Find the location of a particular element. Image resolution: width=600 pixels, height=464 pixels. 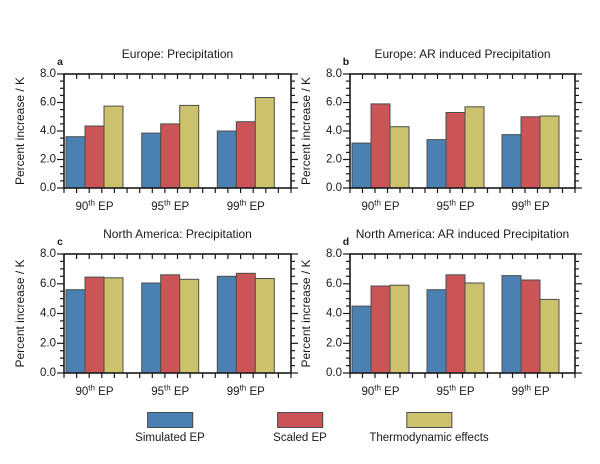

panel-title: North America: Precipitation is located at coordinates (177, 234).